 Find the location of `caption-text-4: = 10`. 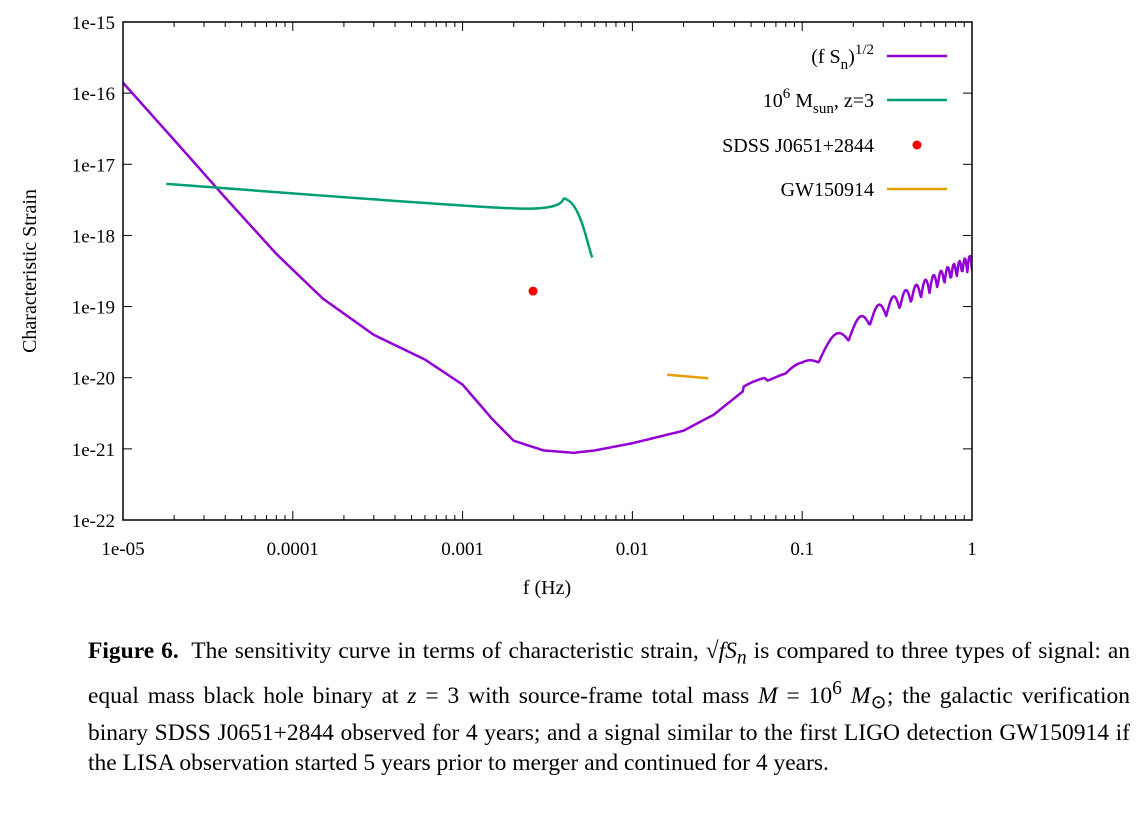

caption-text-4: = 10 is located at coordinates (805, 695).